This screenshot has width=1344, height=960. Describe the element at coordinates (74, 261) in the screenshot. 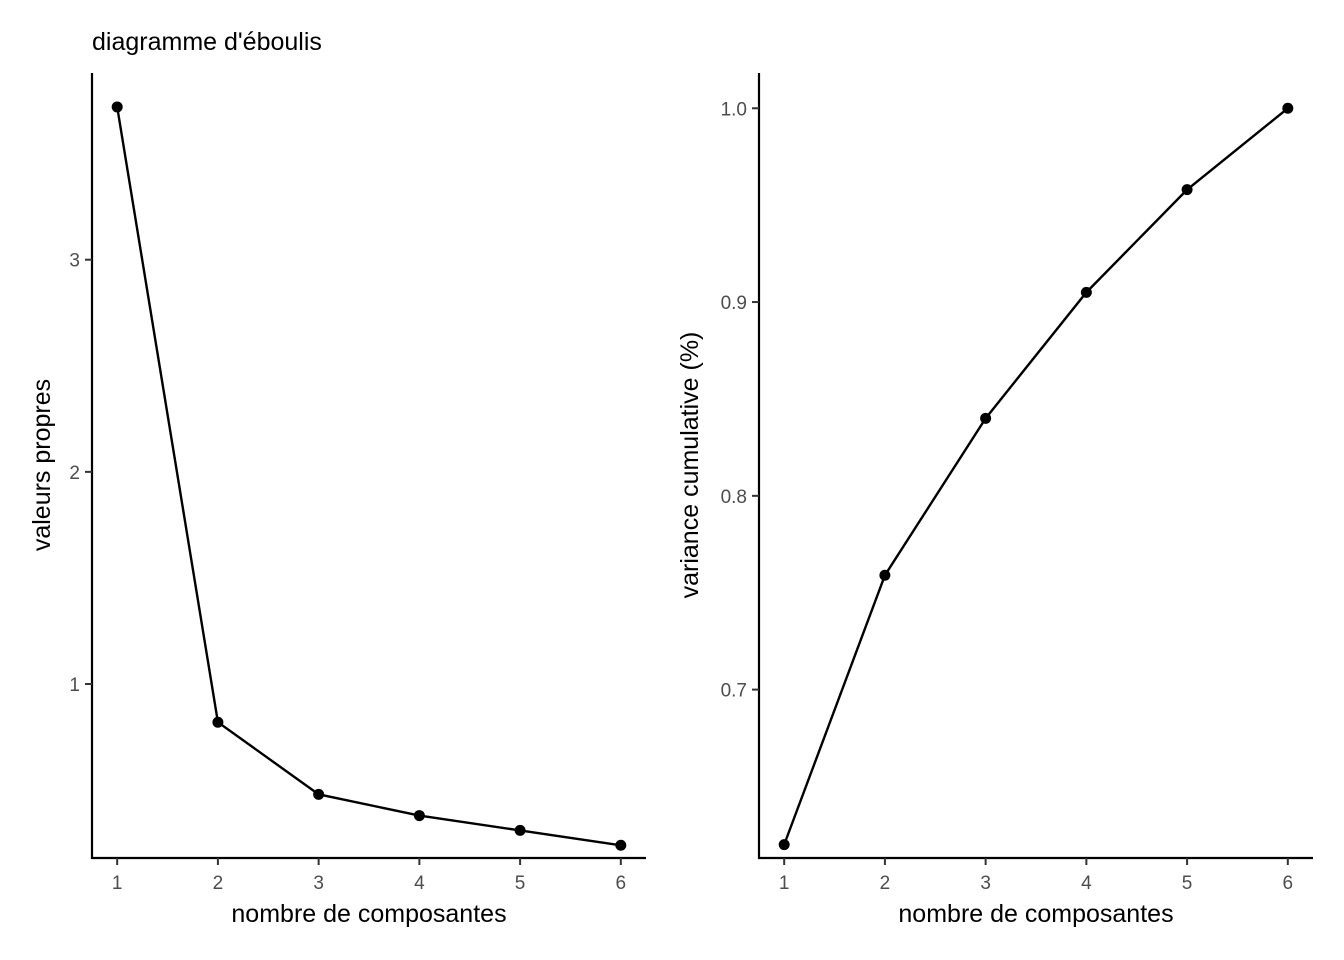

I see `y-tick-label: 3` at that location.